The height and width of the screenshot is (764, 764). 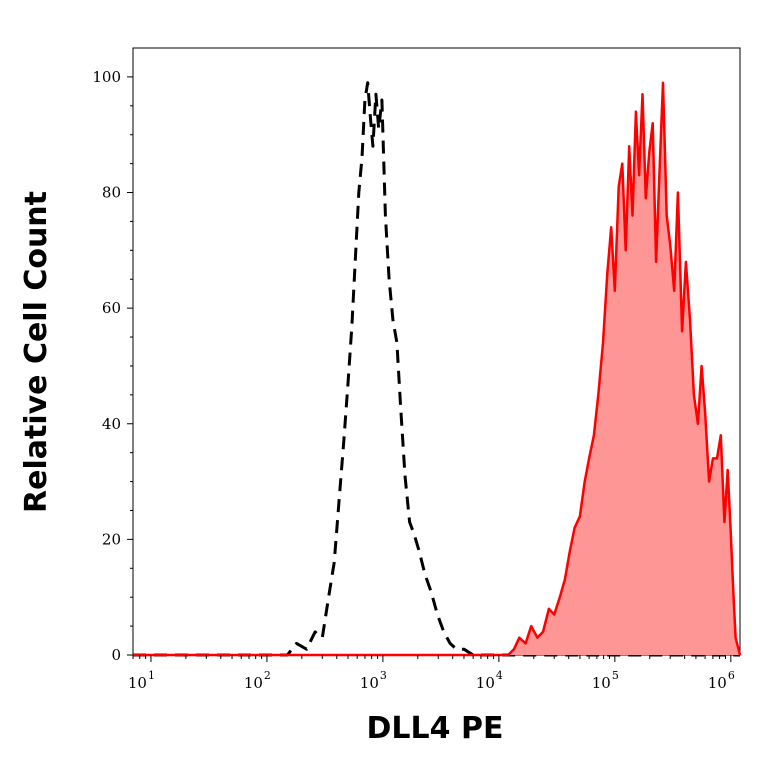 I want to click on x-tick-exponent-4: 5, so click(x=615, y=675).